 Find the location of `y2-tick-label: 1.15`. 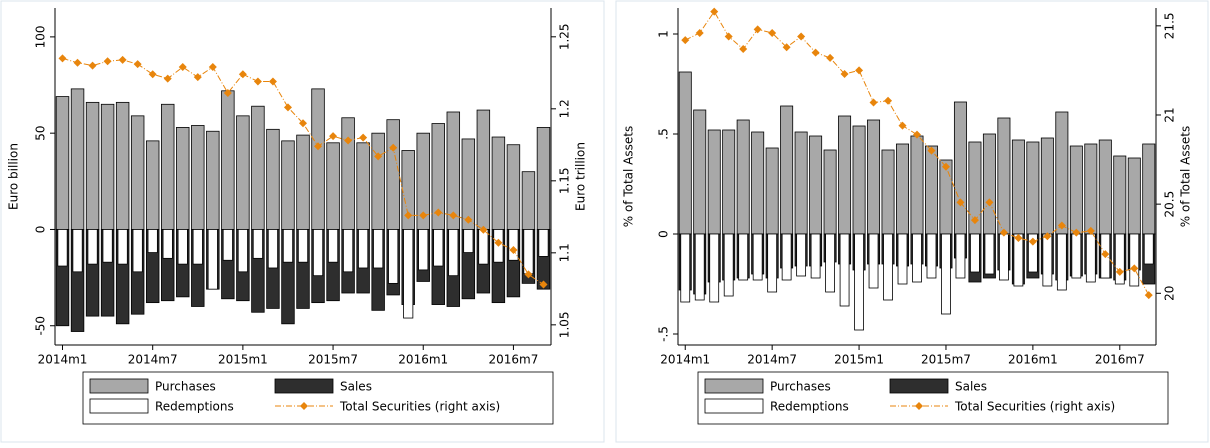

y2-tick-label: 1.15 is located at coordinates (565, 180).